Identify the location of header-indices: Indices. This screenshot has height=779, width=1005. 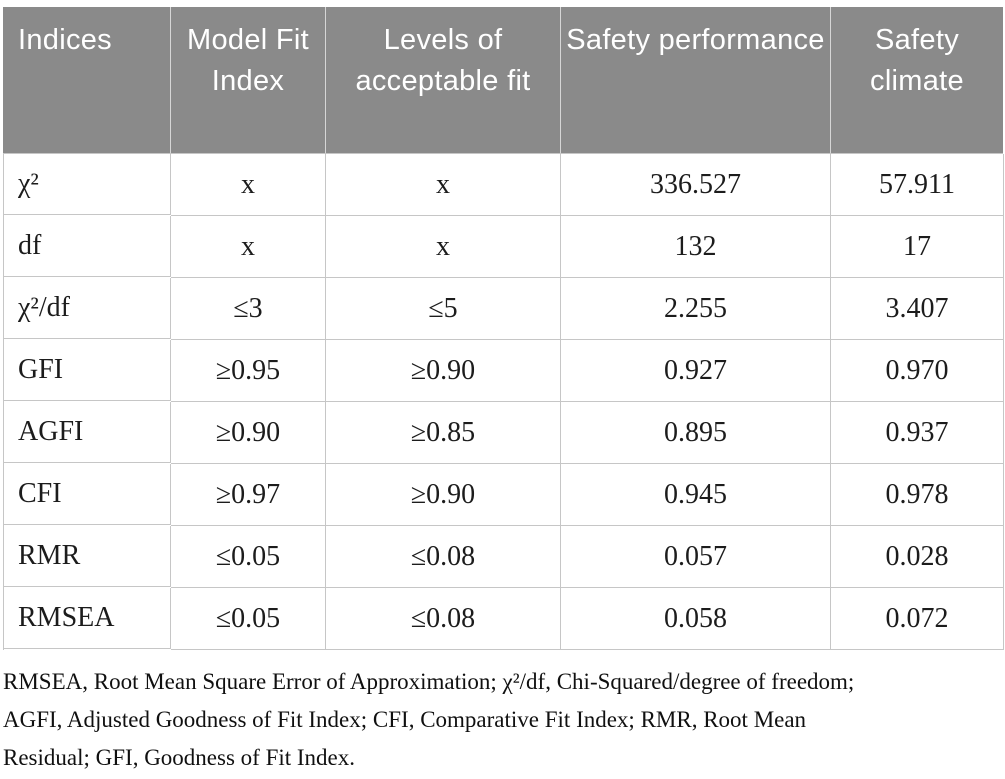
(65, 40).